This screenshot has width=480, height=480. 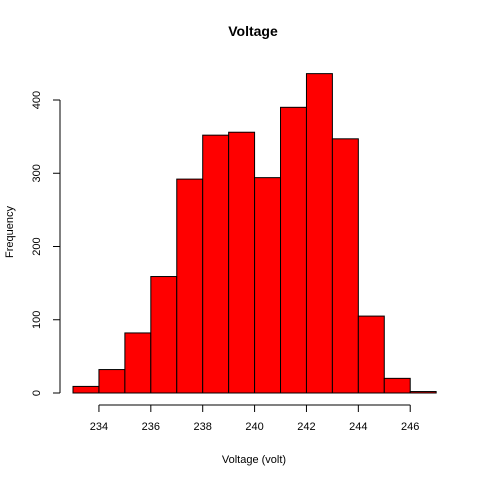 What do you see at coordinates (203, 427) in the screenshot?
I see `x-tick-label: 238` at bounding box center [203, 427].